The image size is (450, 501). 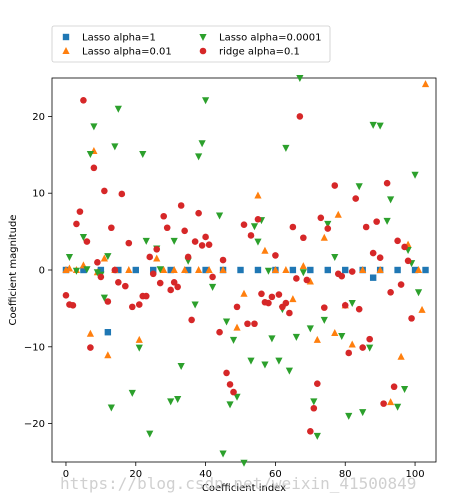 What do you see at coordinates (66, 37) in the screenshot?
I see `legend-marker-square` at bounding box center [66, 37].